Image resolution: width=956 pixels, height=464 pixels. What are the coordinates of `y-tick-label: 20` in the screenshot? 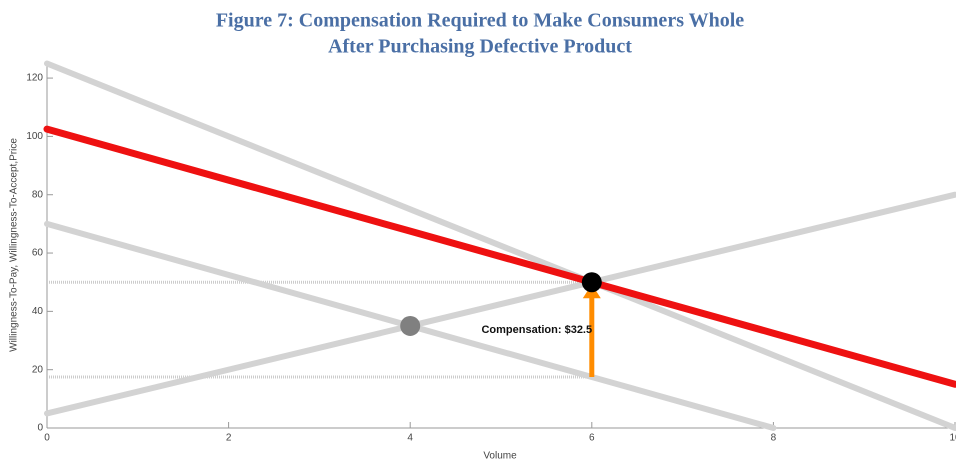 It's located at (38, 369).